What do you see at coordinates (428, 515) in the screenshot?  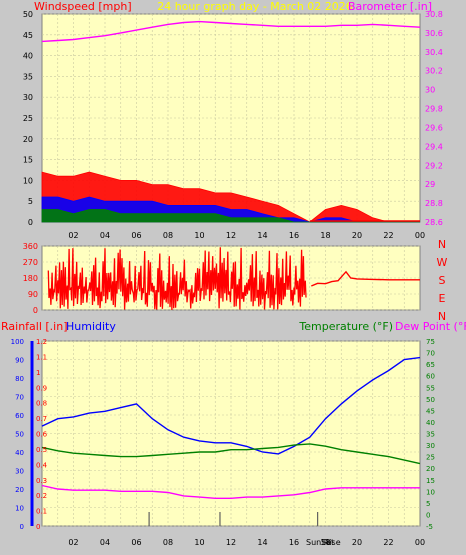 I see `temperature-tick-label: 0` at bounding box center [428, 515].